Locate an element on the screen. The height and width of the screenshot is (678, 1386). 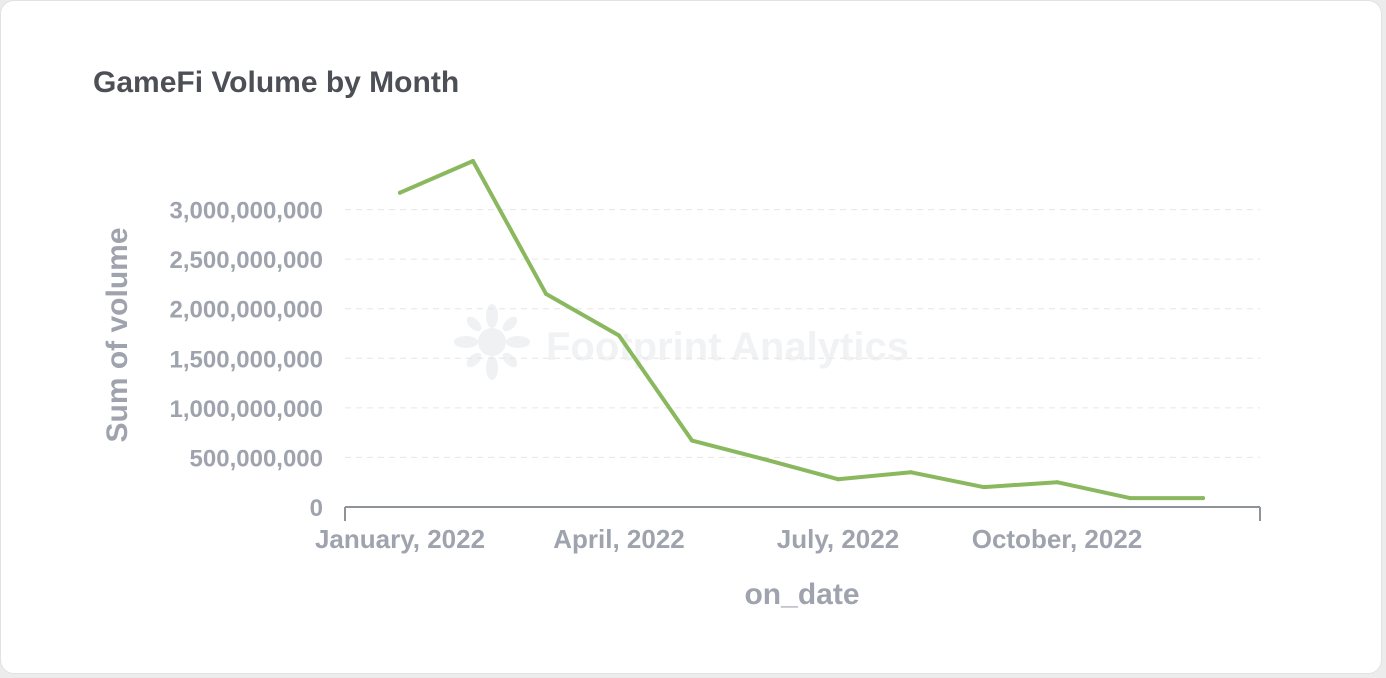
watermark: Footprint Analytics is located at coordinates (681, 342).